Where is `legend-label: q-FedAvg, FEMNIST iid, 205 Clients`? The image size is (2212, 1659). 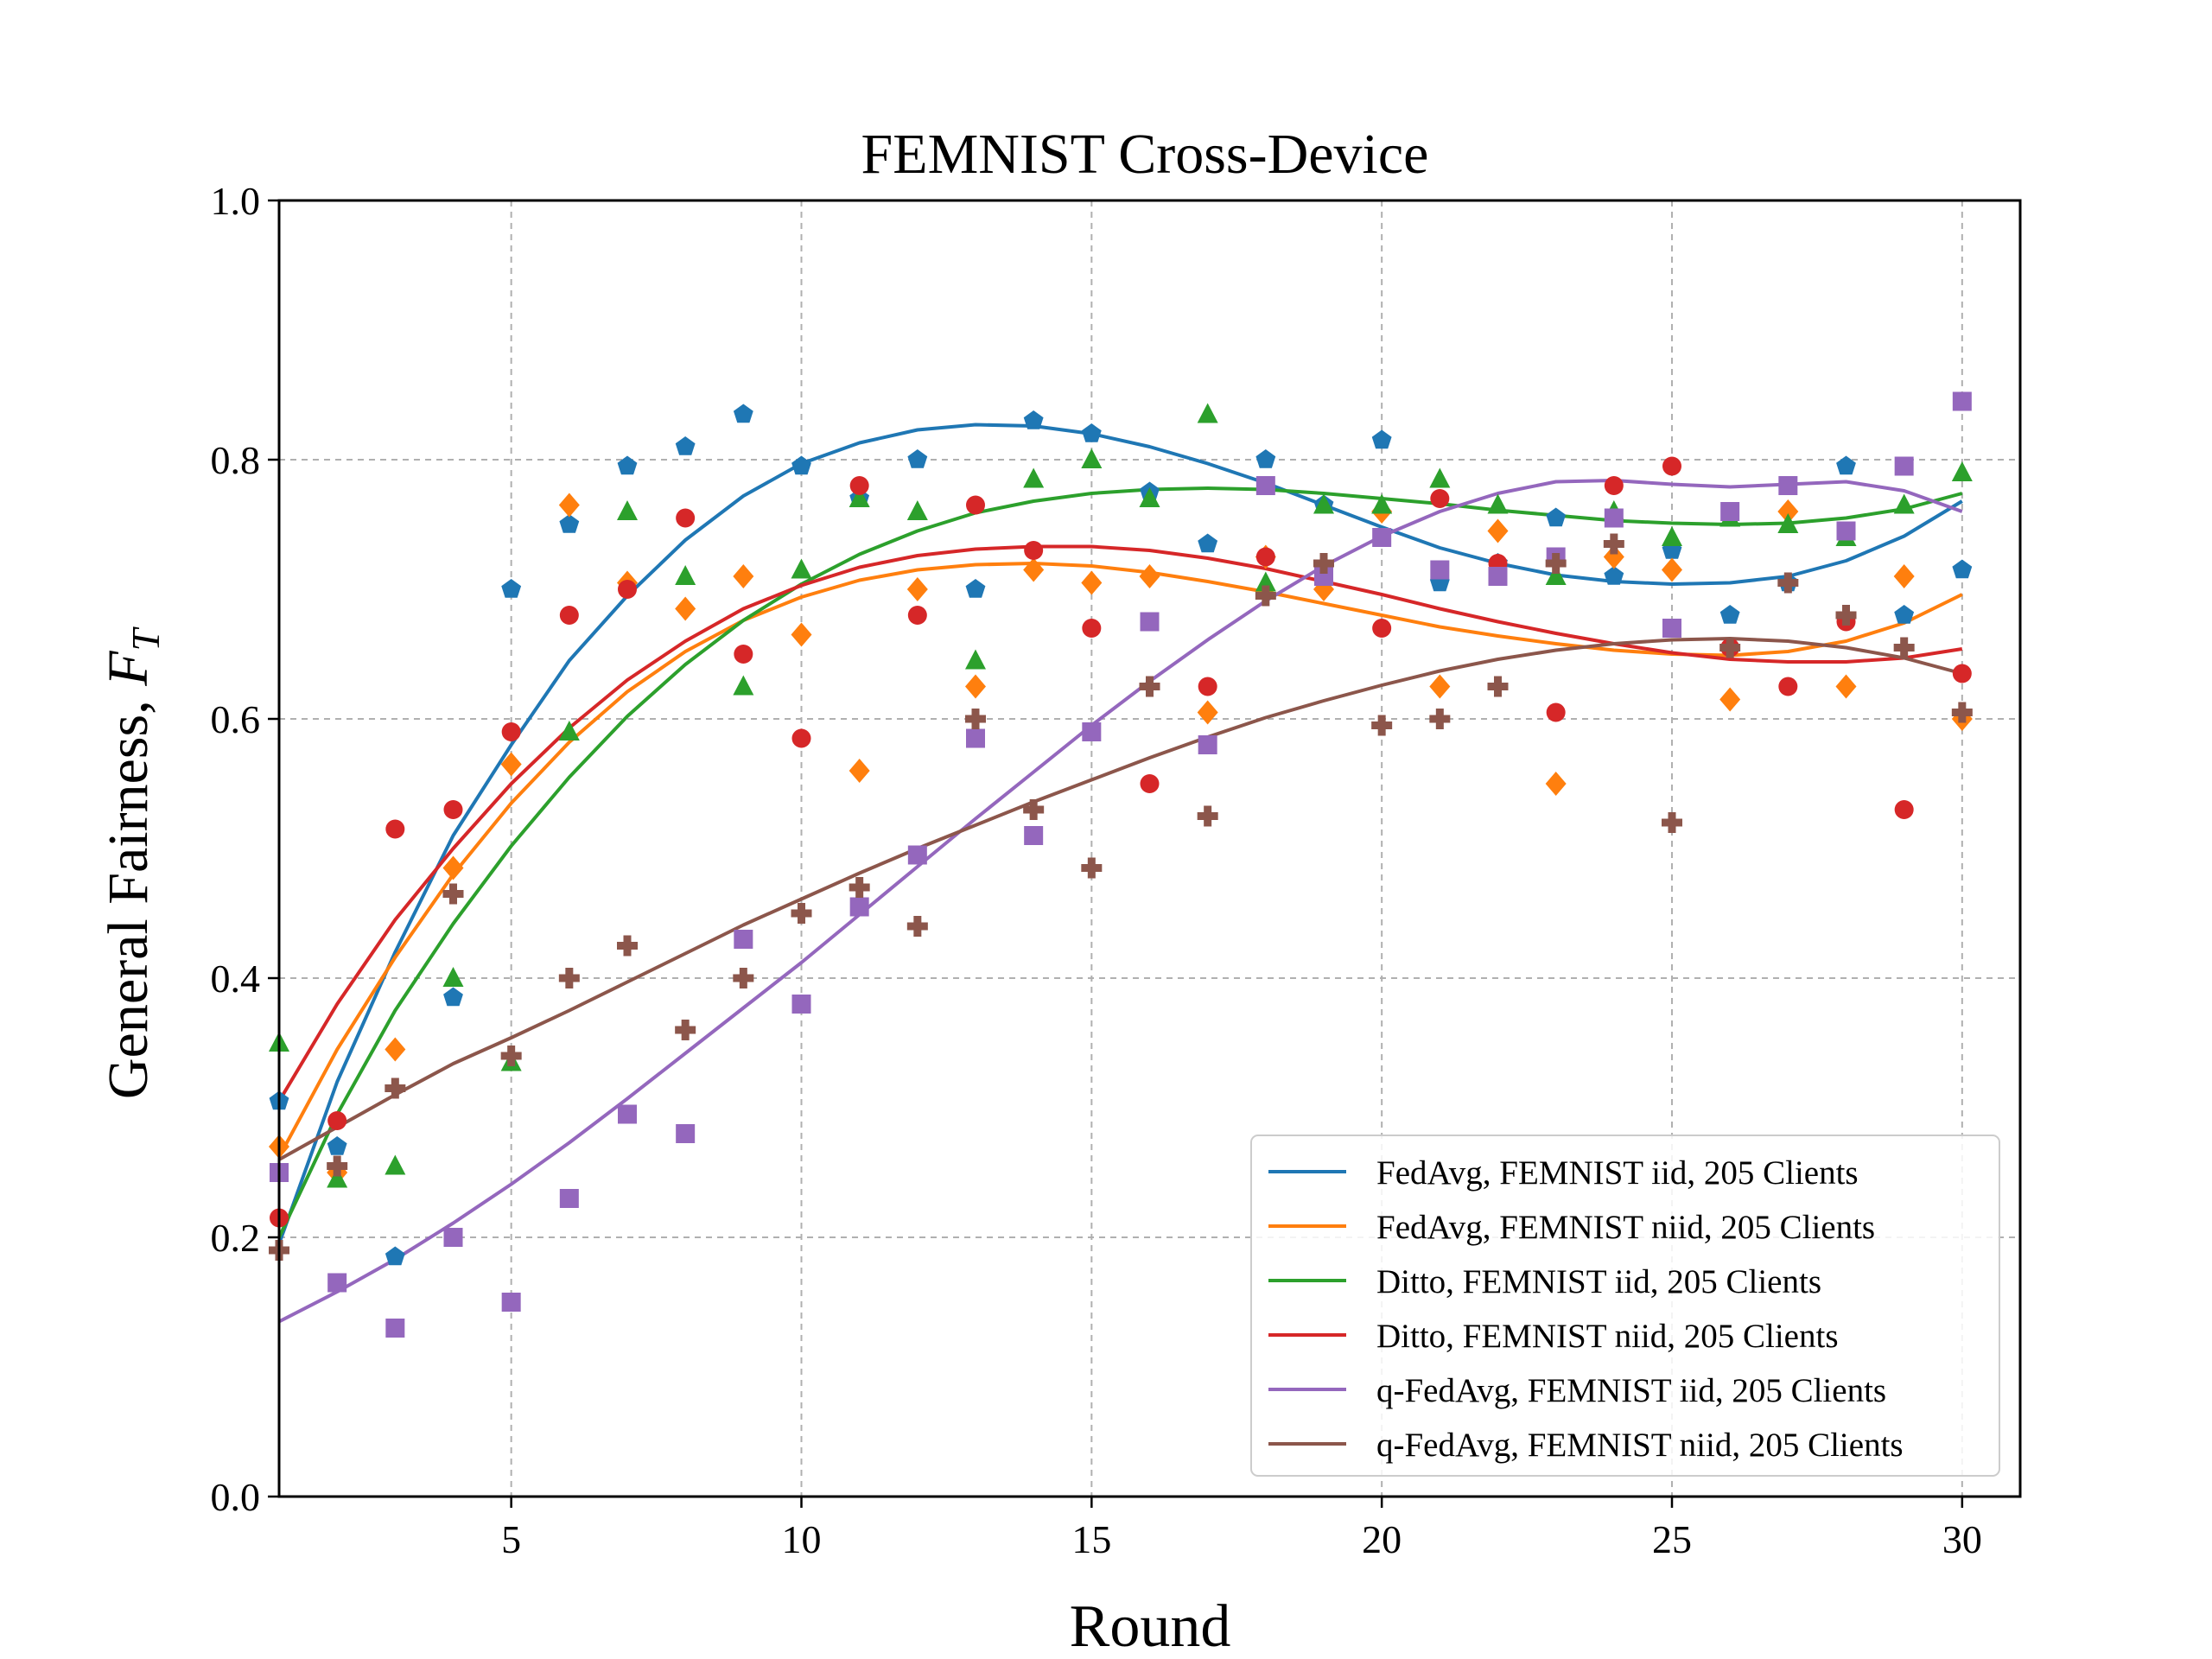
legend-label: q-FedAvg, FEMNIST iid, 205 Clients is located at coordinates (1631, 1390).